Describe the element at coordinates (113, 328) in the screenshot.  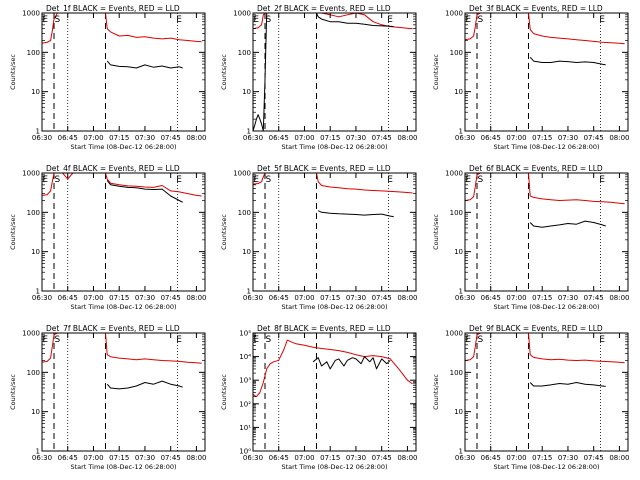
I see `chart-title: Det_7f BLACK = Events, RED = LLD` at that location.